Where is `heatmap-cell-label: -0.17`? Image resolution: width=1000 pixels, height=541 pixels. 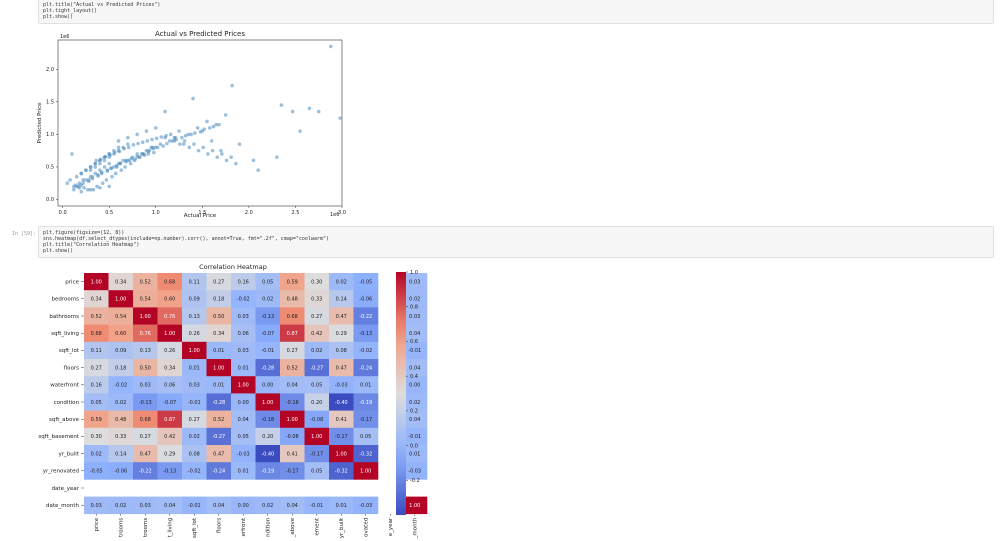
heatmap-cell-label: -0.17 is located at coordinates (292, 472).